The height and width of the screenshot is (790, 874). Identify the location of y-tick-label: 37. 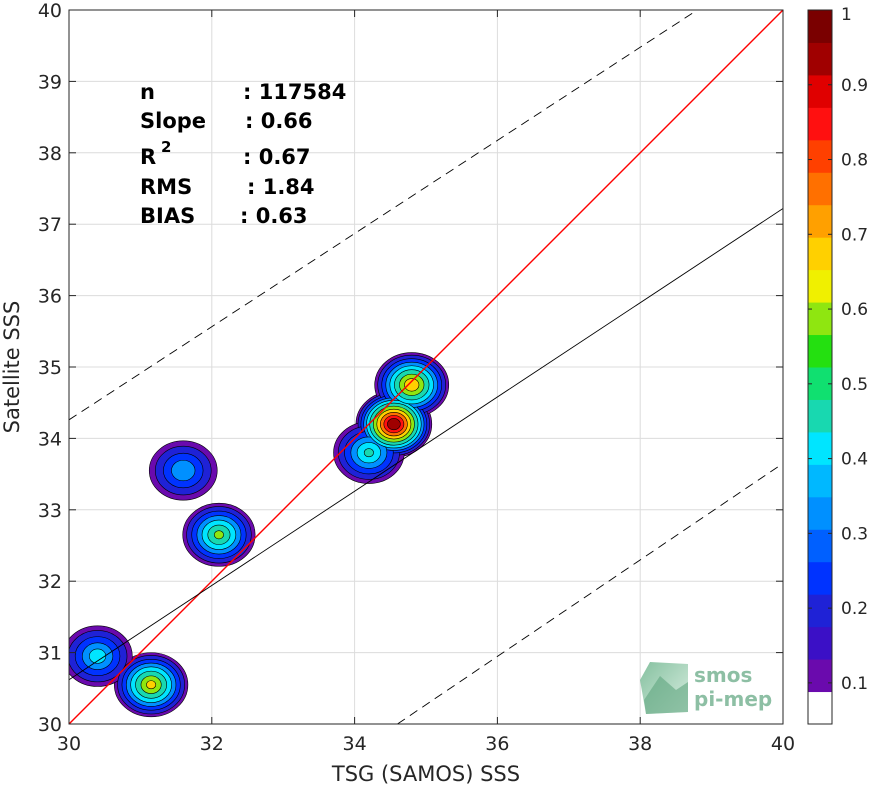
(50, 225).